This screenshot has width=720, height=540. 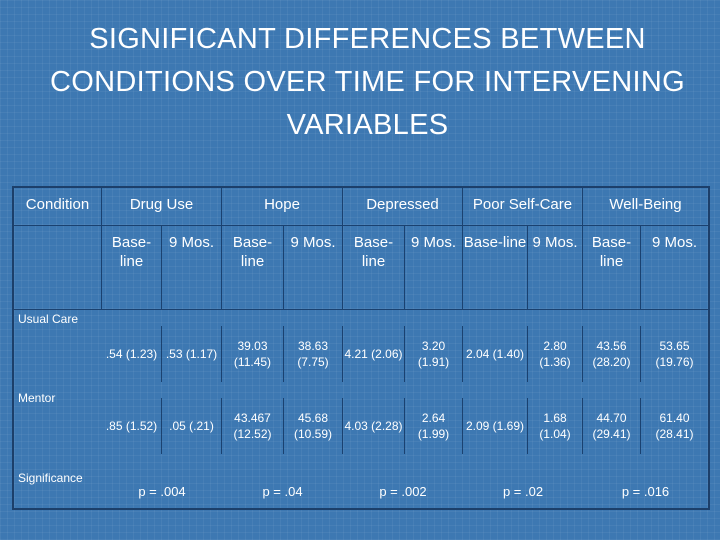 What do you see at coordinates (50, 478) in the screenshot?
I see `row-label-significance: Significance` at bounding box center [50, 478].